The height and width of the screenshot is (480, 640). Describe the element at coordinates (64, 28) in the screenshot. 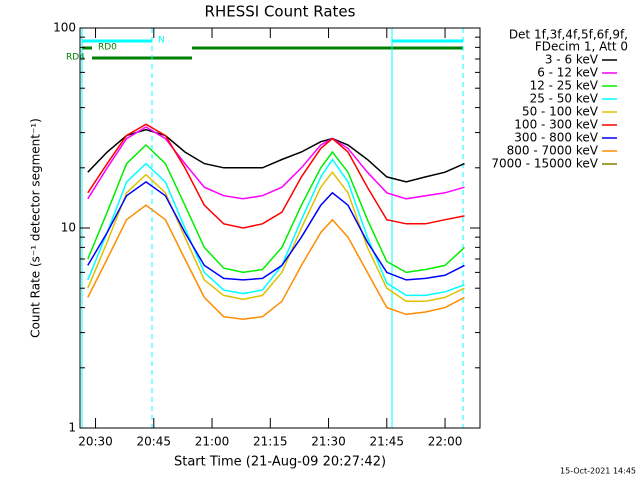

I see `y-tick-label: 100` at that location.